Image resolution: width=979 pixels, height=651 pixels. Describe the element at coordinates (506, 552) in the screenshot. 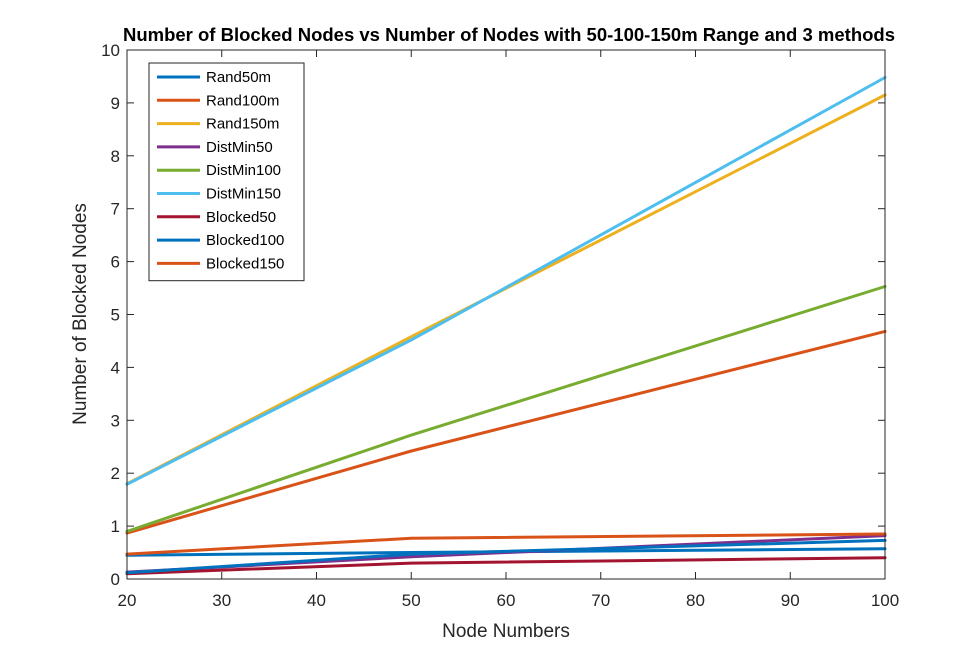

I see `series-line-rand50m` at that location.